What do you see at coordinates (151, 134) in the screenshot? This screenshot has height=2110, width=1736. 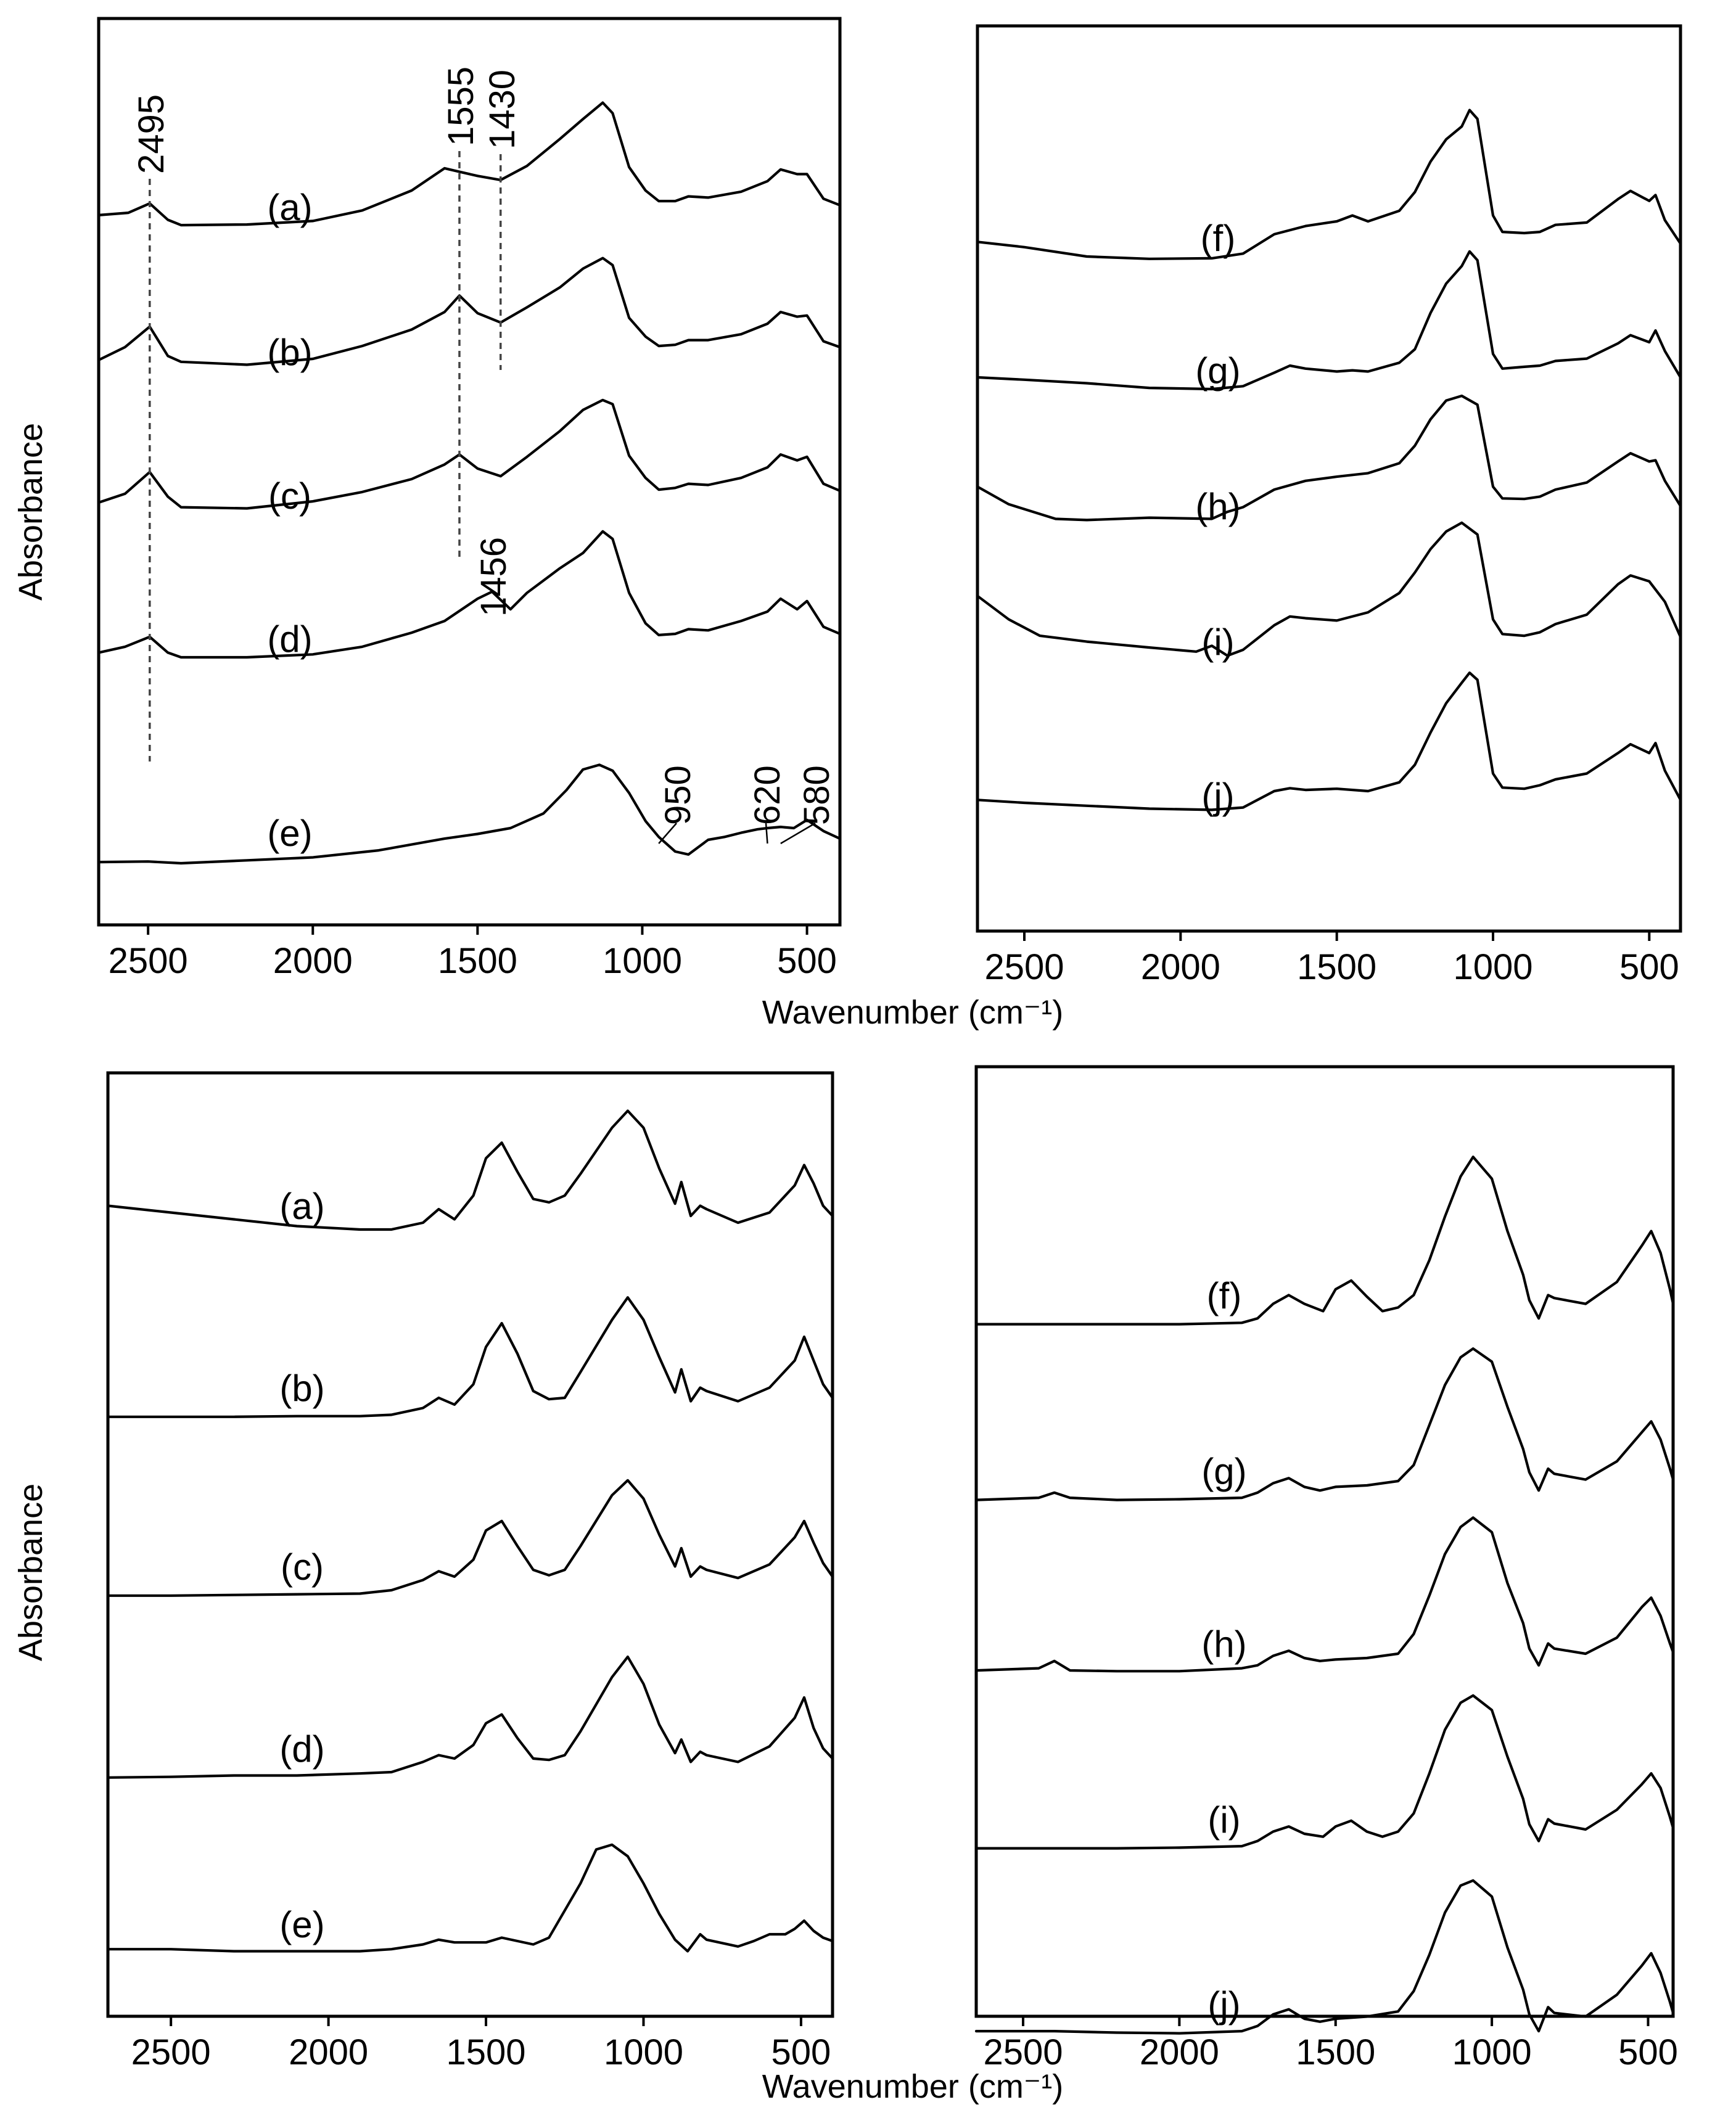 I see `marker-label: 2495` at bounding box center [151, 134].